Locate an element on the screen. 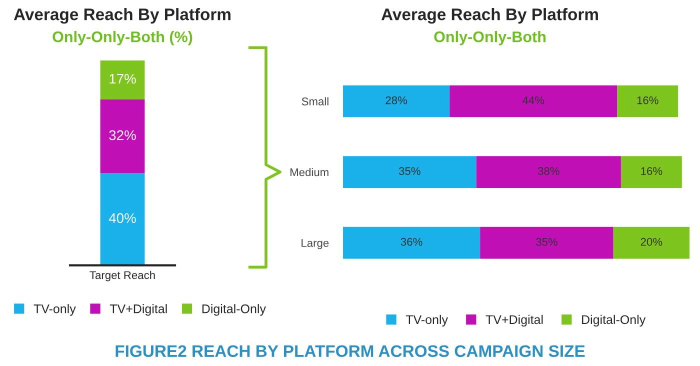  data-label: 28% is located at coordinates (397, 100).